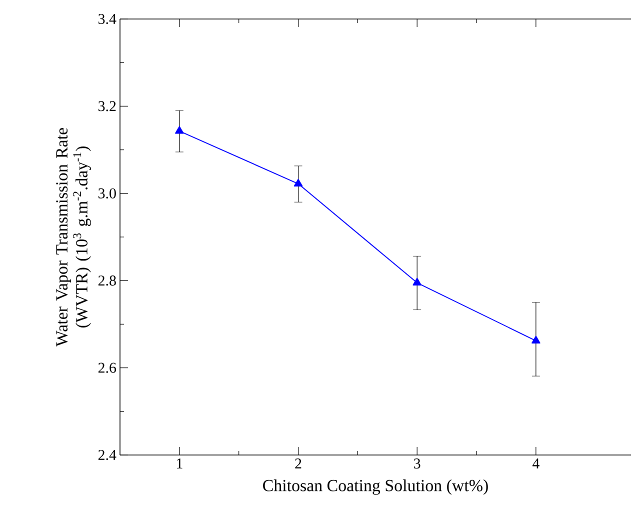  I want to click on x-tick-label: 3, so click(417, 463).